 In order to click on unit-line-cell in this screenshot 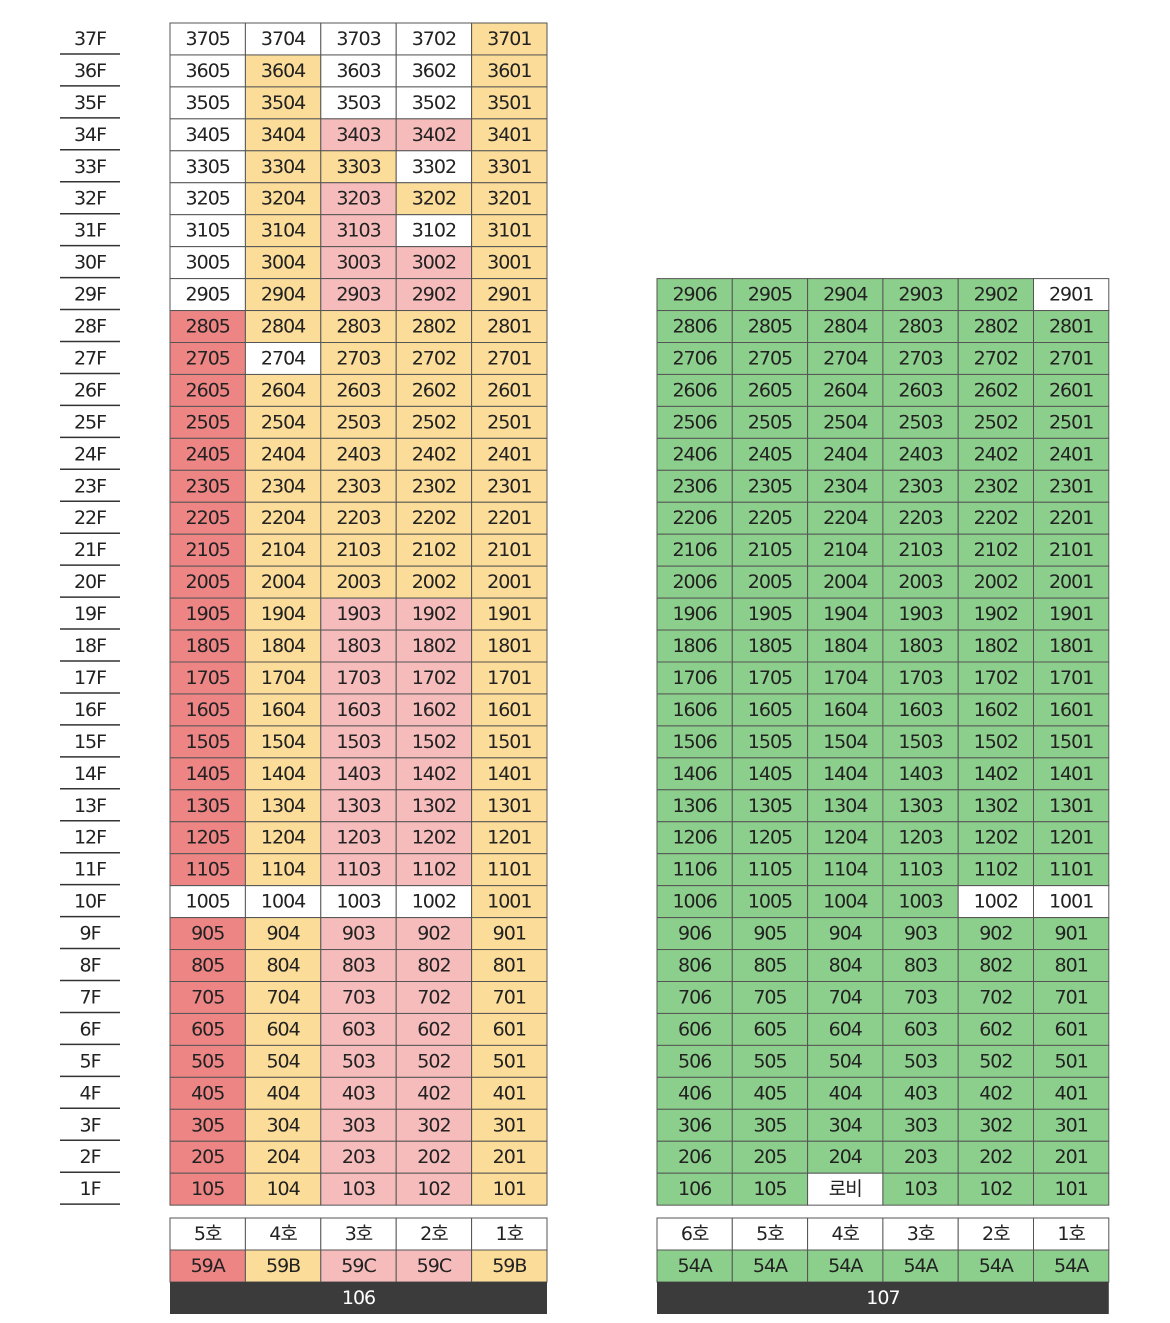, I will do `click(283, 1234)`.